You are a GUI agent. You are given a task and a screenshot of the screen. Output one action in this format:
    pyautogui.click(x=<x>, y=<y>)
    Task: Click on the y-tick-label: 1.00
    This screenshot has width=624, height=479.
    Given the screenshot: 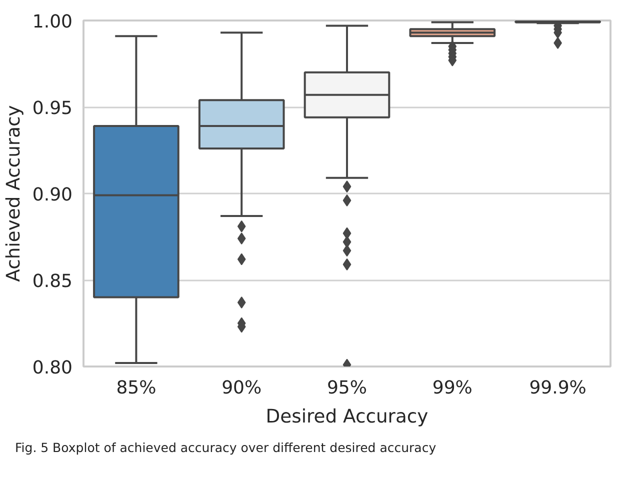 What is the action you would take?
    pyautogui.click(x=52, y=22)
    